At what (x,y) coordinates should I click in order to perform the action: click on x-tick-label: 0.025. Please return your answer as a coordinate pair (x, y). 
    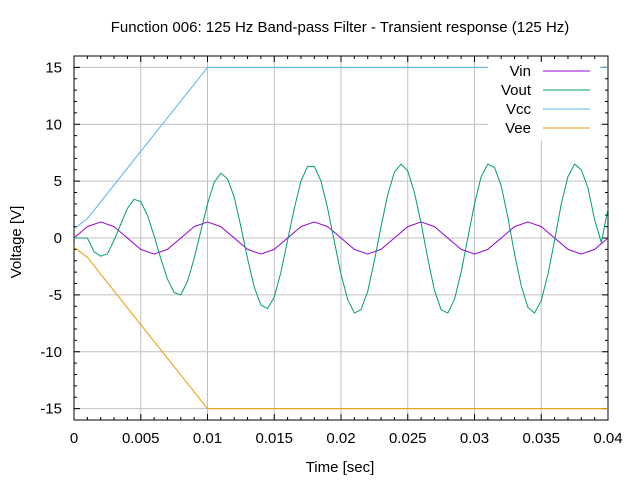
    Looking at the image, I should click on (408, 438).